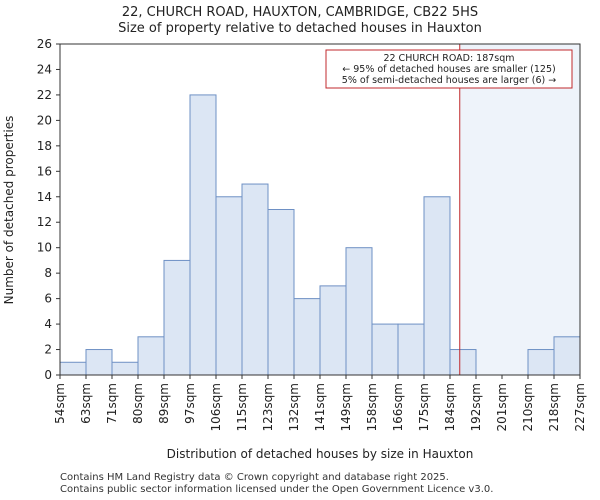 The width and height of the screenshot is (600, 500). What do you see at coordinates (44, 248) in the screenshot?
I see `y-tick-label: 10` at bounding box center [44, 248].